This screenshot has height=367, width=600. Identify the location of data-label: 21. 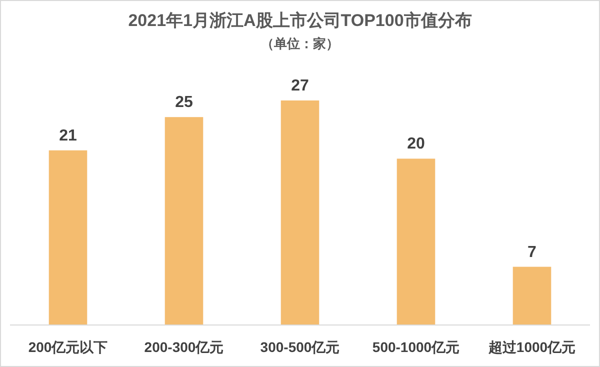
(68, 135).